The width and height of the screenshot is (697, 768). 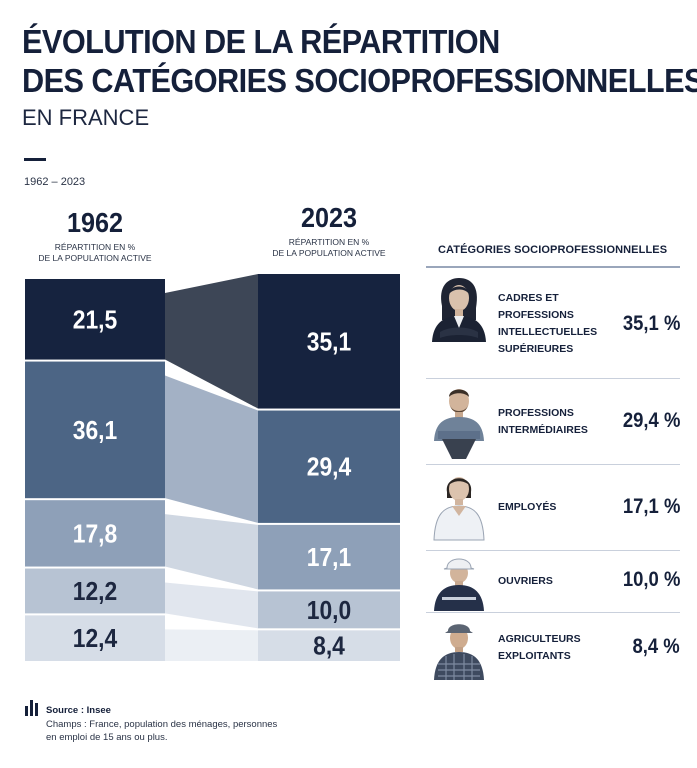 I want to click on legend-title: CATÉGORIES SOCIOPROFESSIONNELLES, so click(x=553, y=250).